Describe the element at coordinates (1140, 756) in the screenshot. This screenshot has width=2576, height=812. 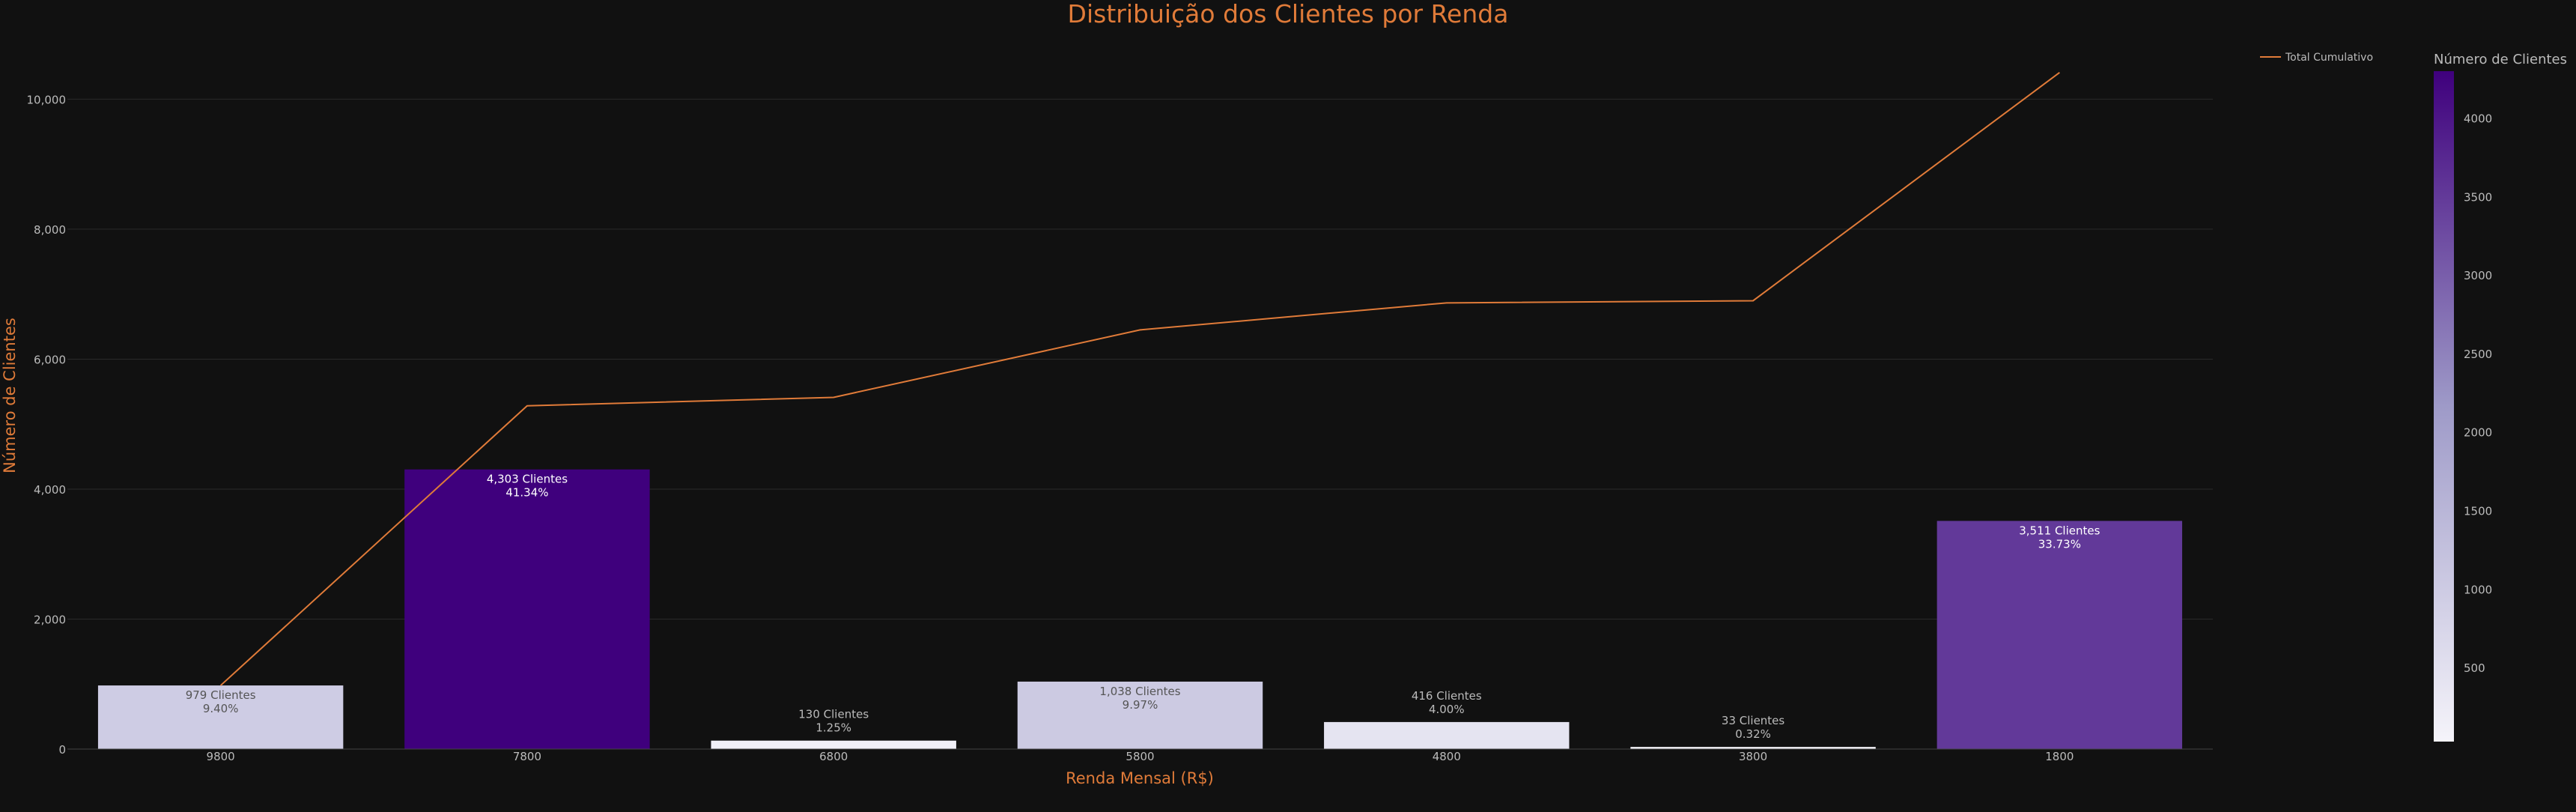
I see `x-tick-label: 5800` at that location.